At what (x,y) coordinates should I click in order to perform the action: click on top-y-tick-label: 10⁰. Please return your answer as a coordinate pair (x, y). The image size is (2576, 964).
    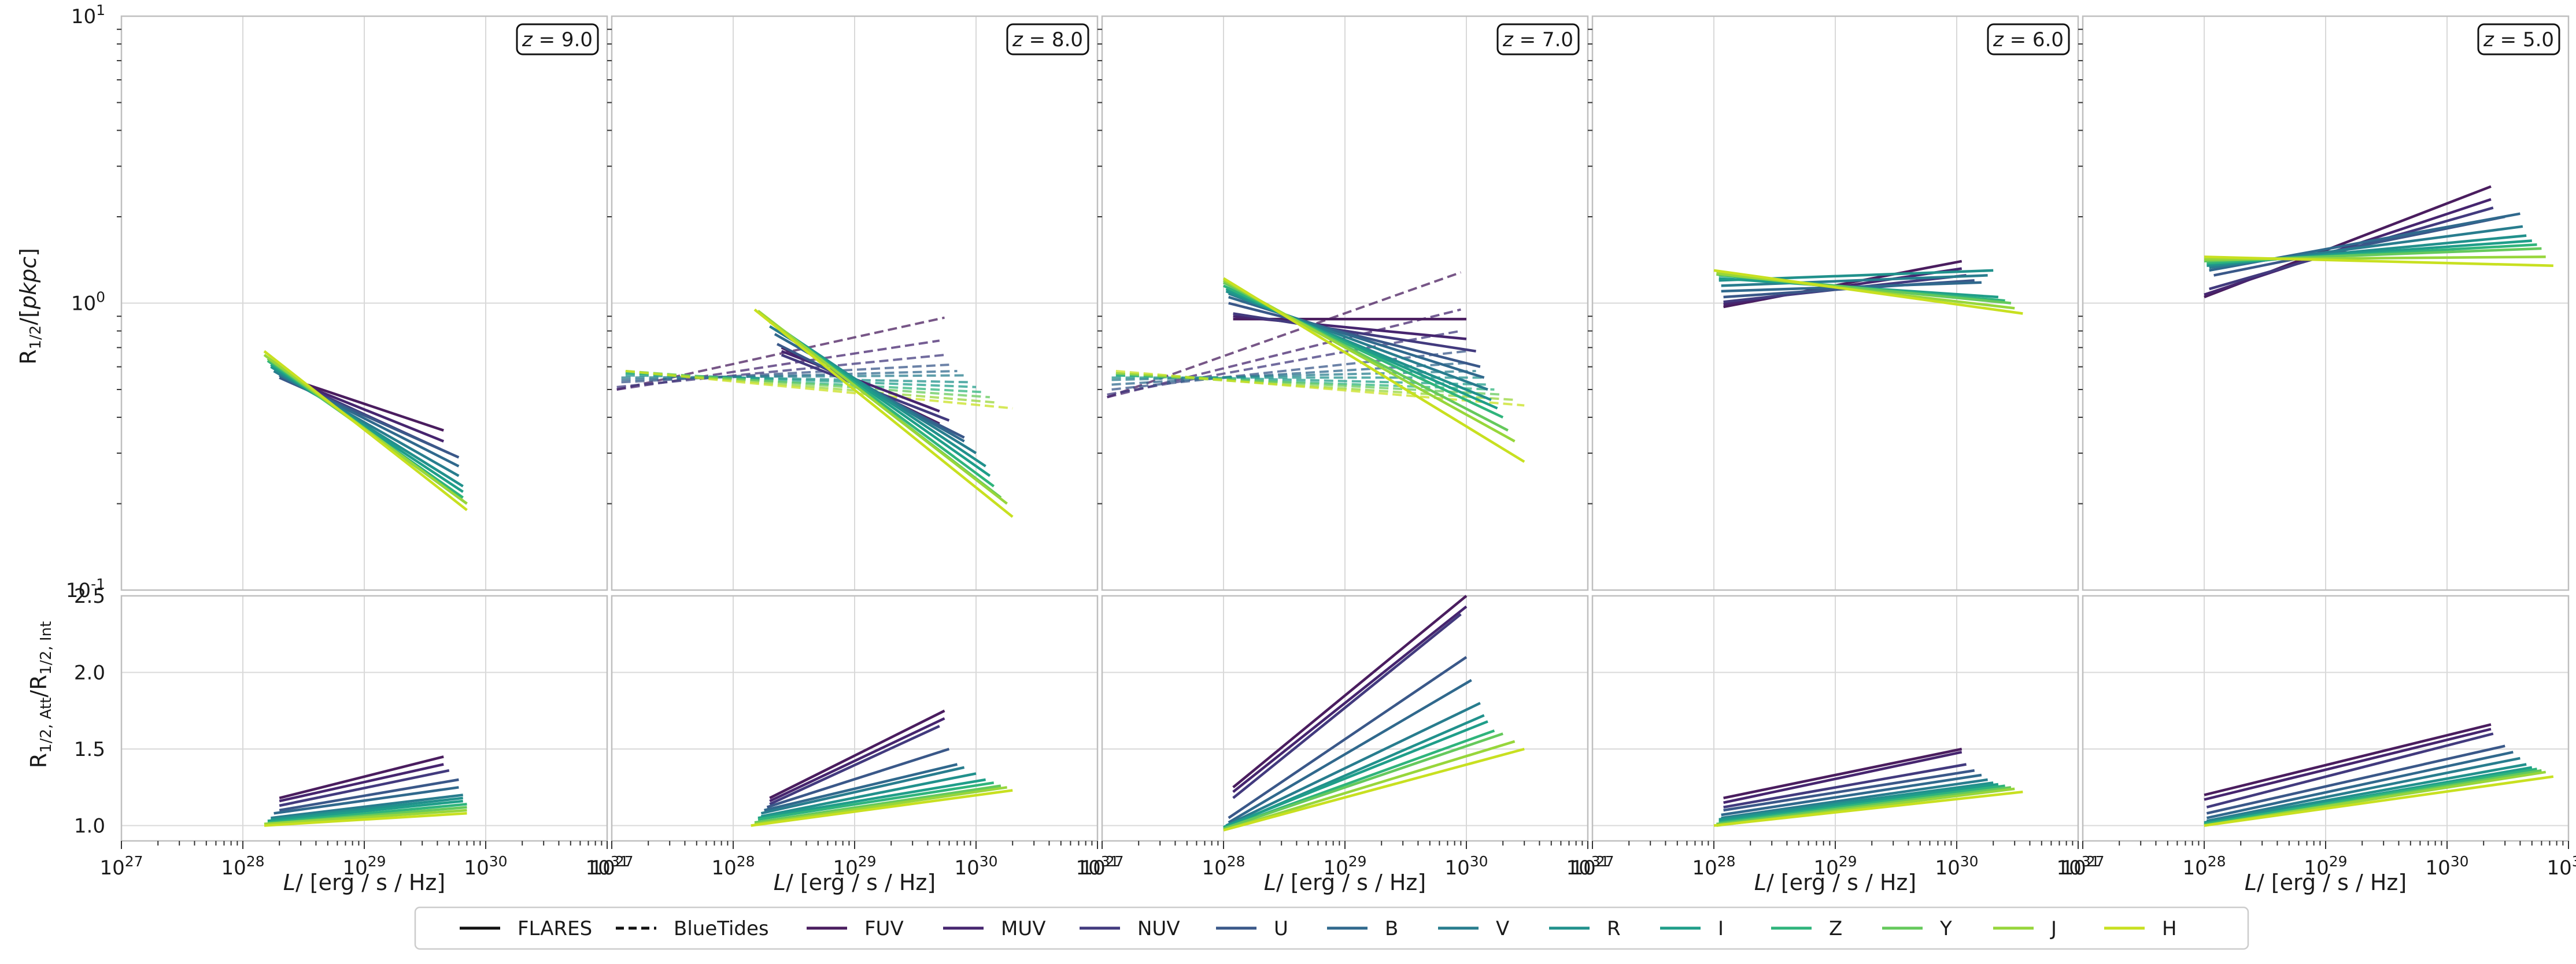
    Looking at the image, I should click on (88, 302).